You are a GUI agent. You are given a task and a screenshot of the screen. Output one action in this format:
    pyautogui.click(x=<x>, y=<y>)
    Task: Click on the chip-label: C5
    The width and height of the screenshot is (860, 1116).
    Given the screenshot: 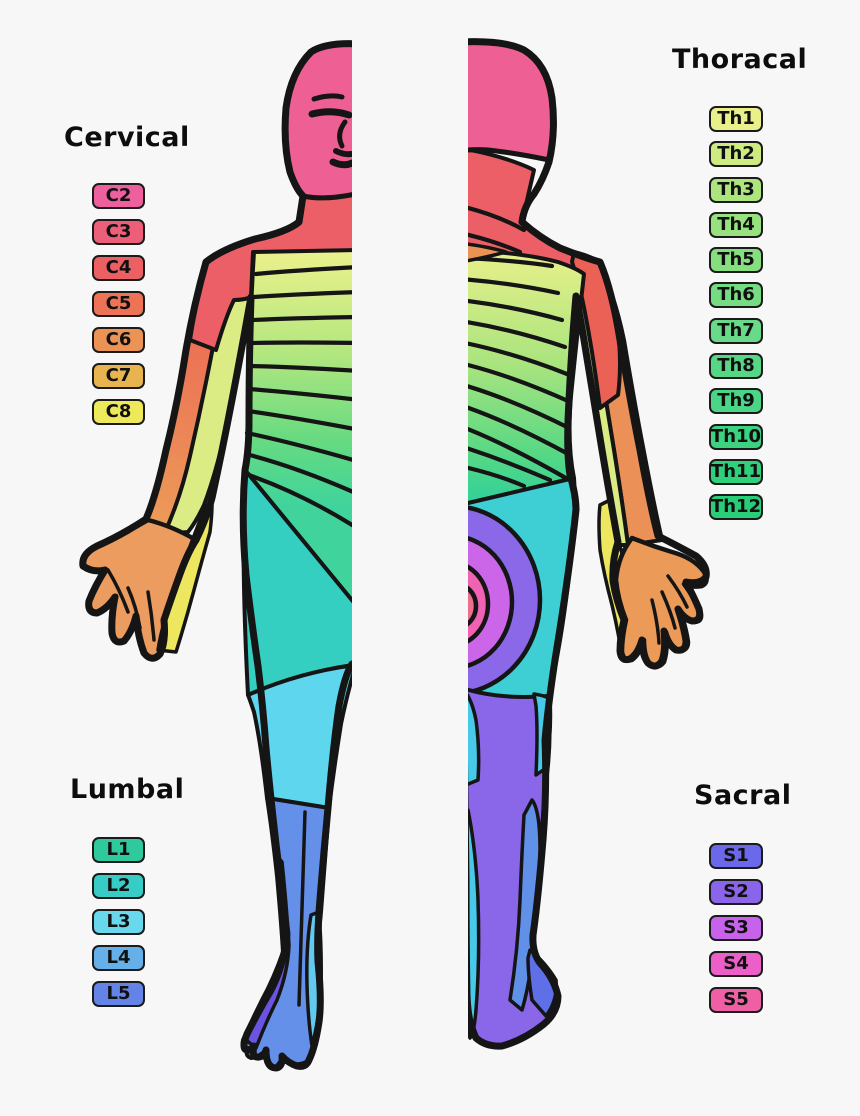 What is the action you would take?
    pyautogui.click(x=118, y=303)
    